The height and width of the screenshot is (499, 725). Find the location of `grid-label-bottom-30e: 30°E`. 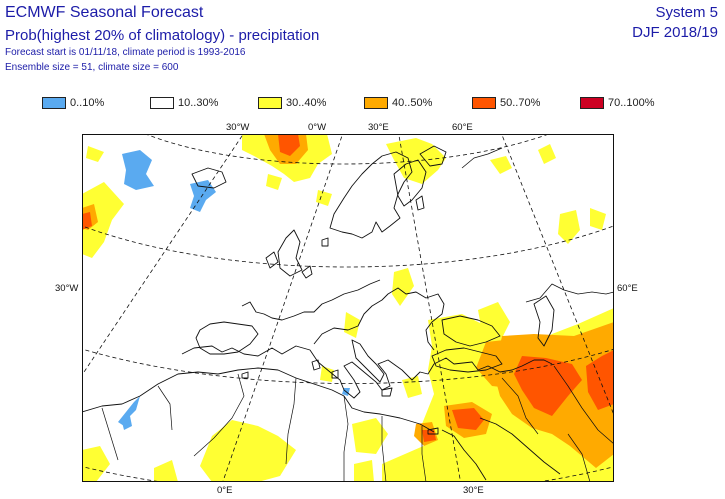

grid-label-bottom-30e: 30°E is located at coordinates (473, 490).